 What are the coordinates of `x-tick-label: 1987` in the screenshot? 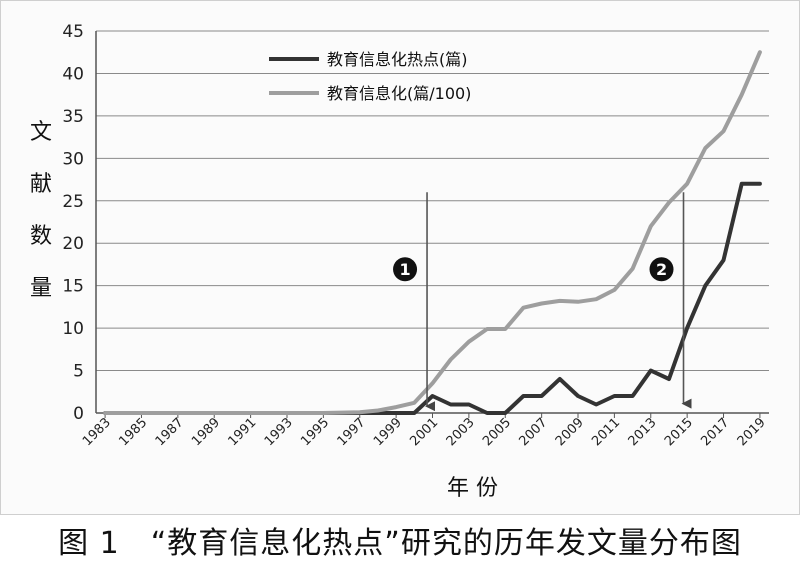 It's located at (170, 432).